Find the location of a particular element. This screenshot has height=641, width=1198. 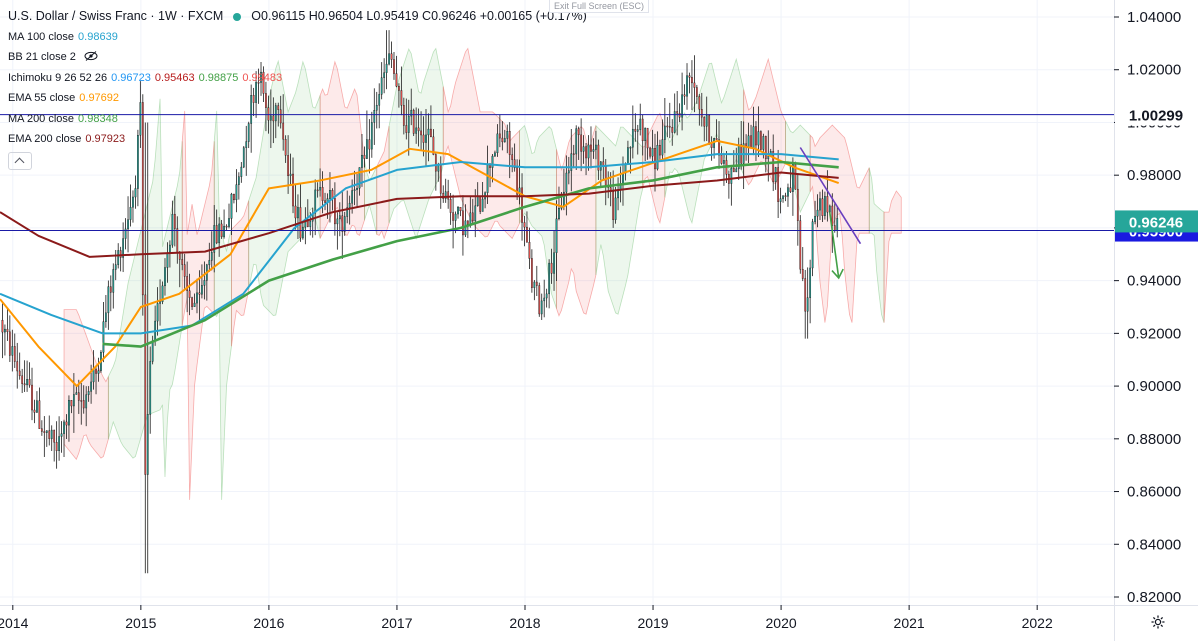

indicator-legend-row: EMA 55 close 0.97692 is located at coordinates (297, 98).